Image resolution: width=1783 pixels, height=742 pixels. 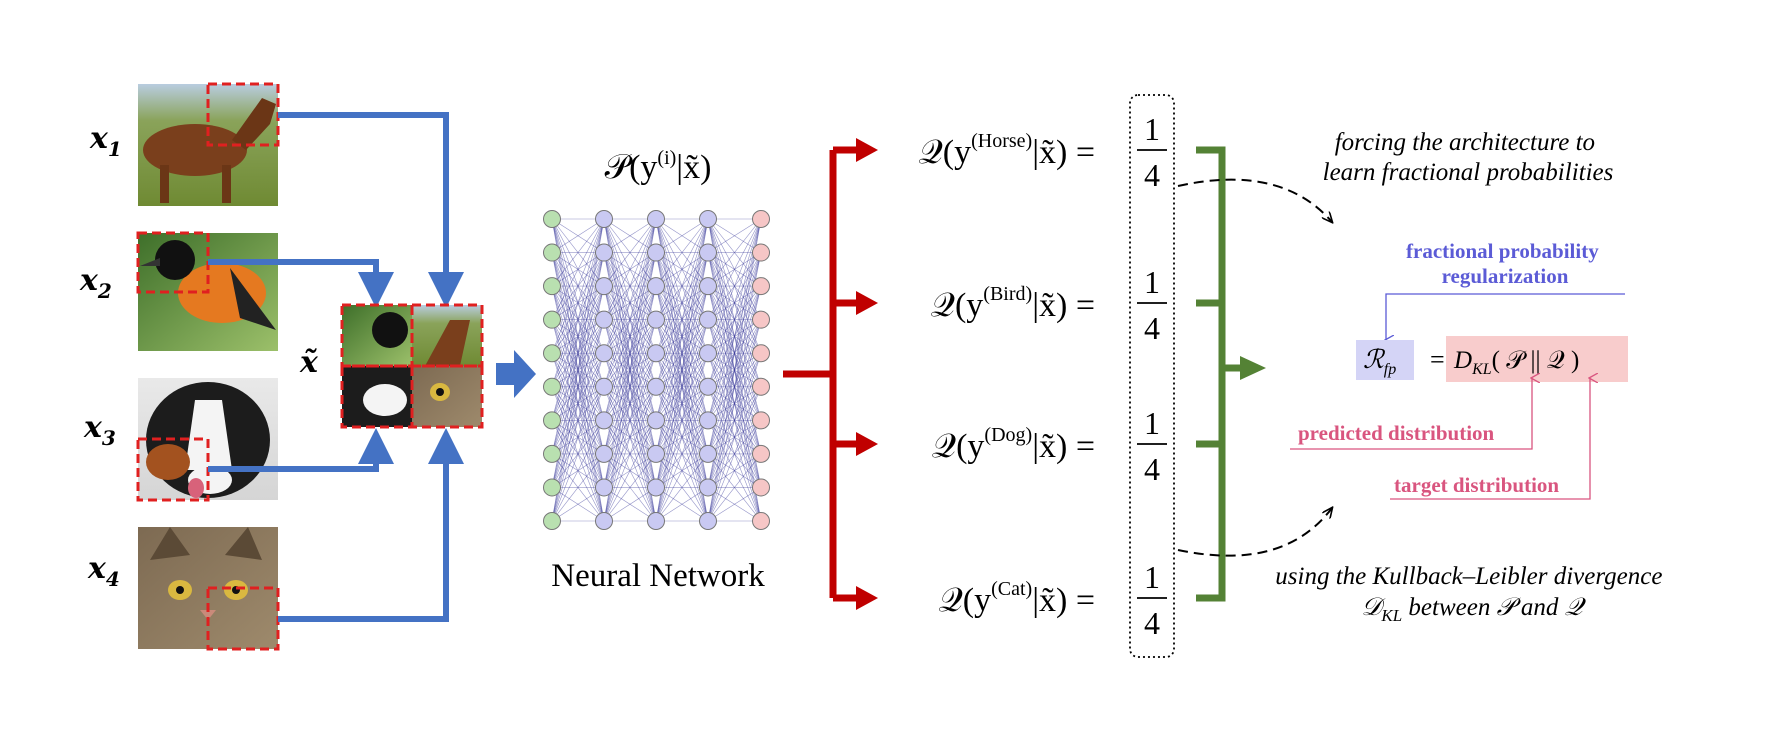 What do you see at coordinates (207, 291) in the screenshot?
I see `input-image-bird` at bounding box center [207, 291].